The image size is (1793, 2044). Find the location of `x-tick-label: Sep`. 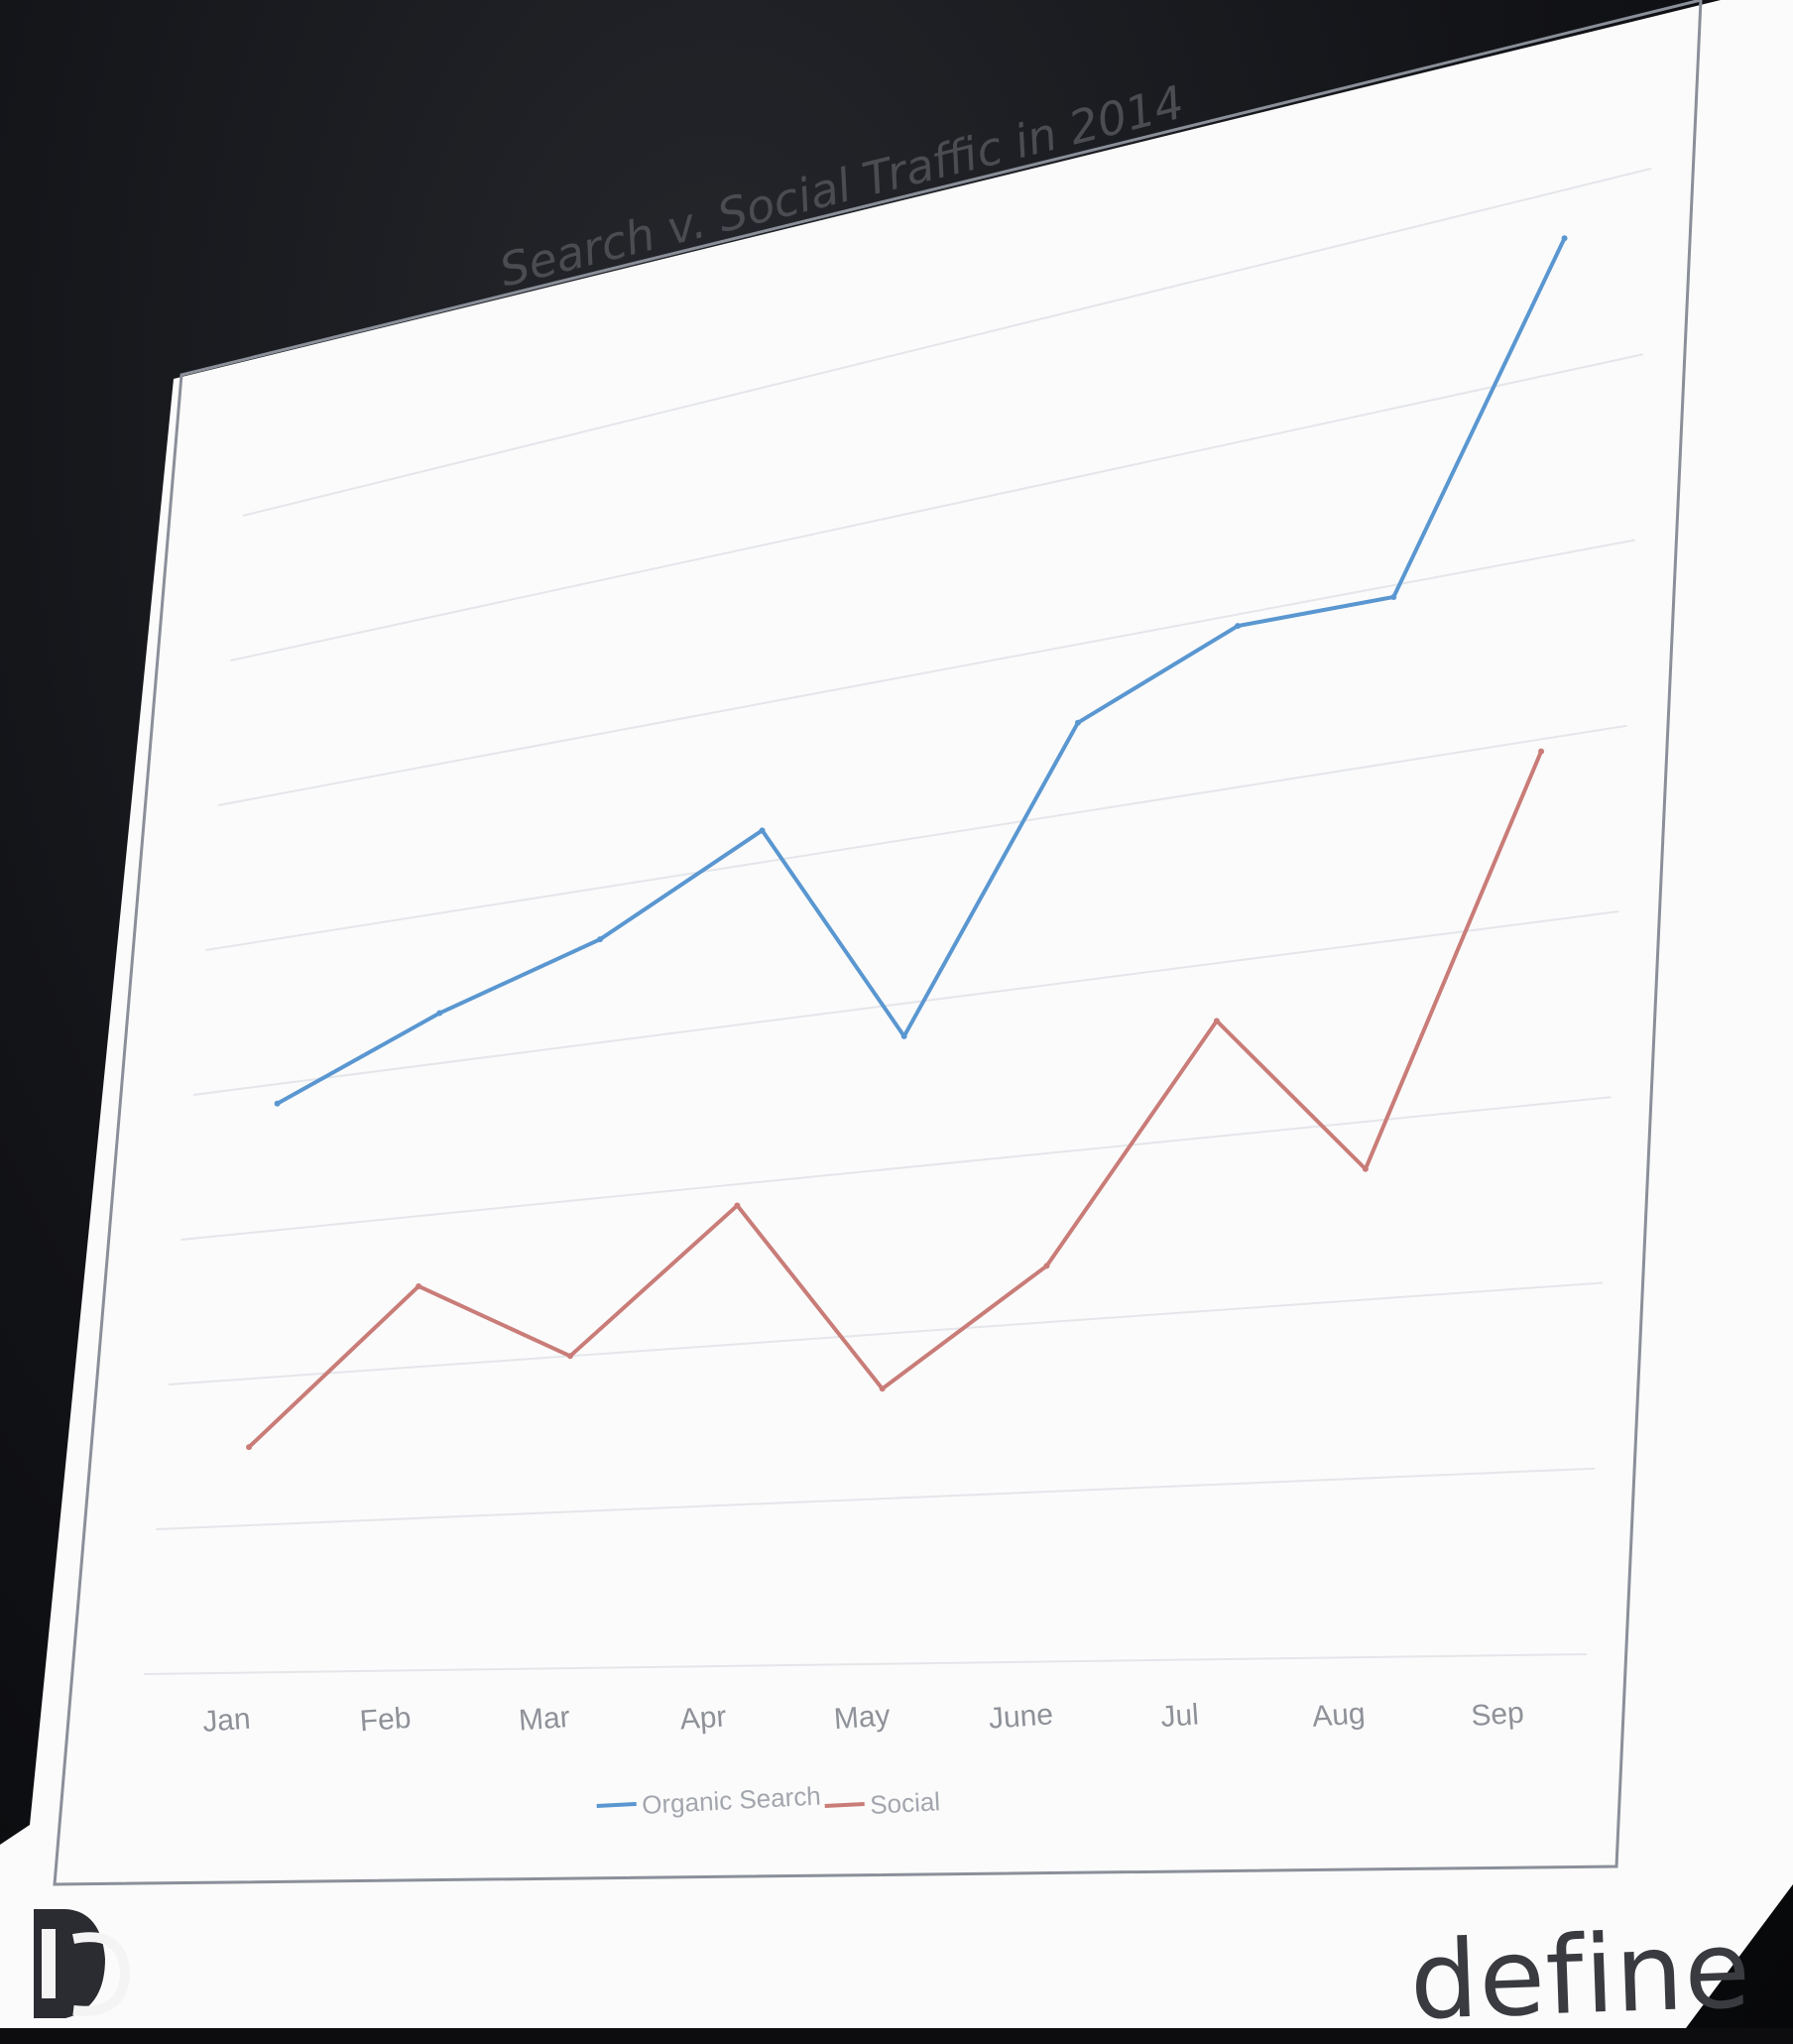

x-tick-label: Sep is located at coordinates (1497, 1715).